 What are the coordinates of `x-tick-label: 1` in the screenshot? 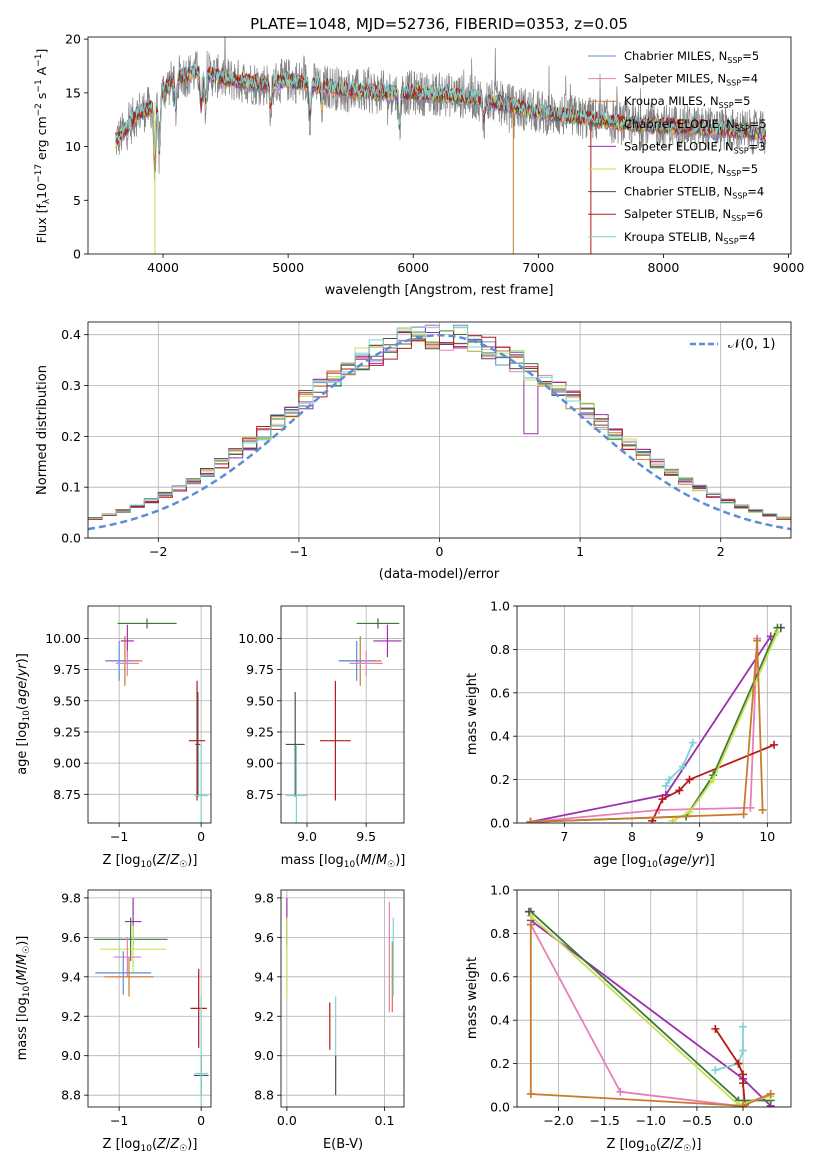 It's located at (580, 551).